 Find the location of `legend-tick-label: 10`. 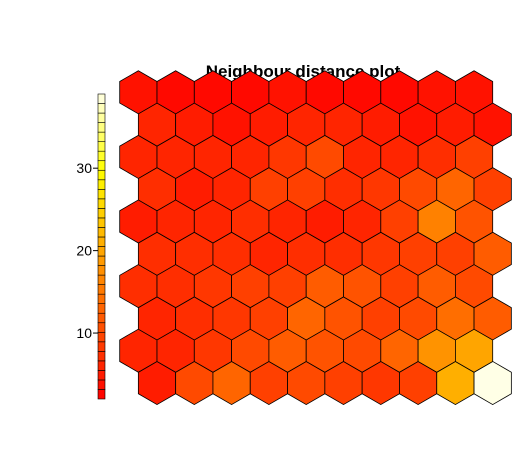

legend-tick-label: 10 is located at coordinates (84, 333).